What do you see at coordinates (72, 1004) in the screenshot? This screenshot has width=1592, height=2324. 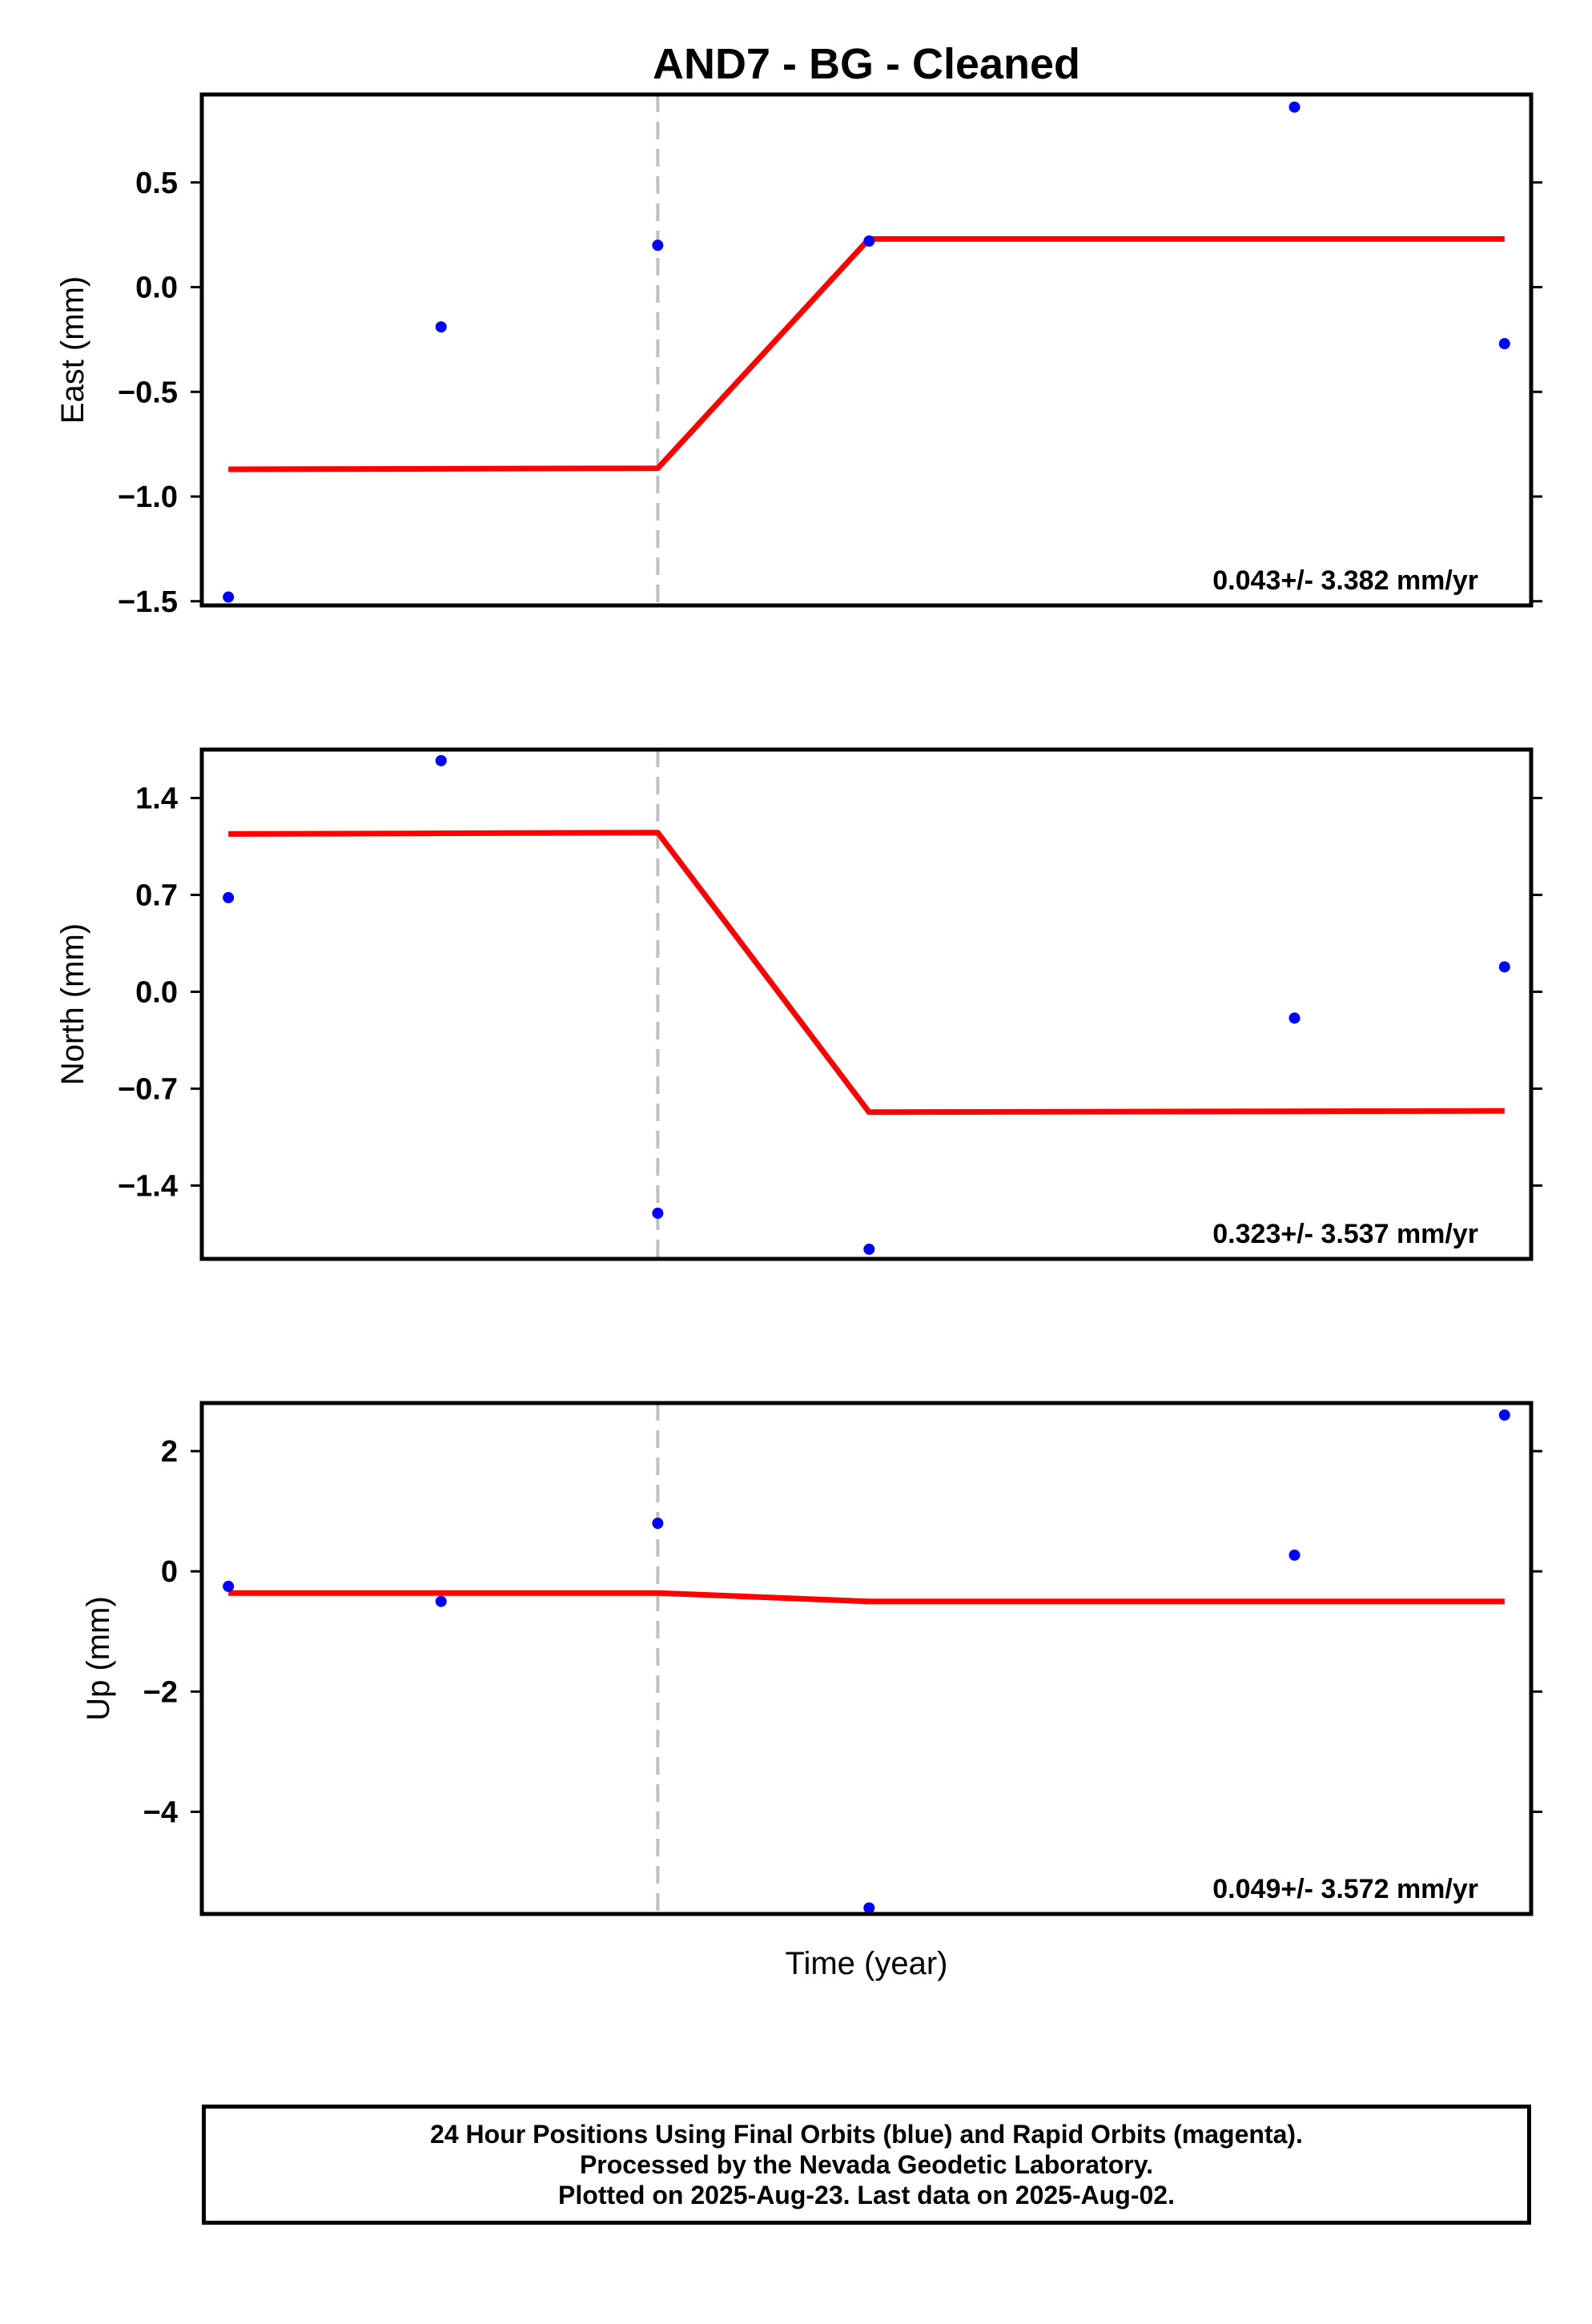 I see `y-axis-label: North (mm)` at bounding box center [72, 1004].